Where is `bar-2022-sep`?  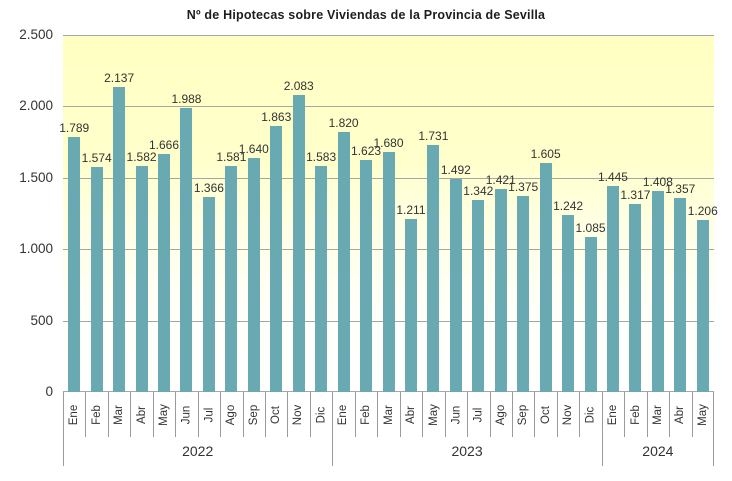 bar-2022-sep is located at coordinates (254, 275).